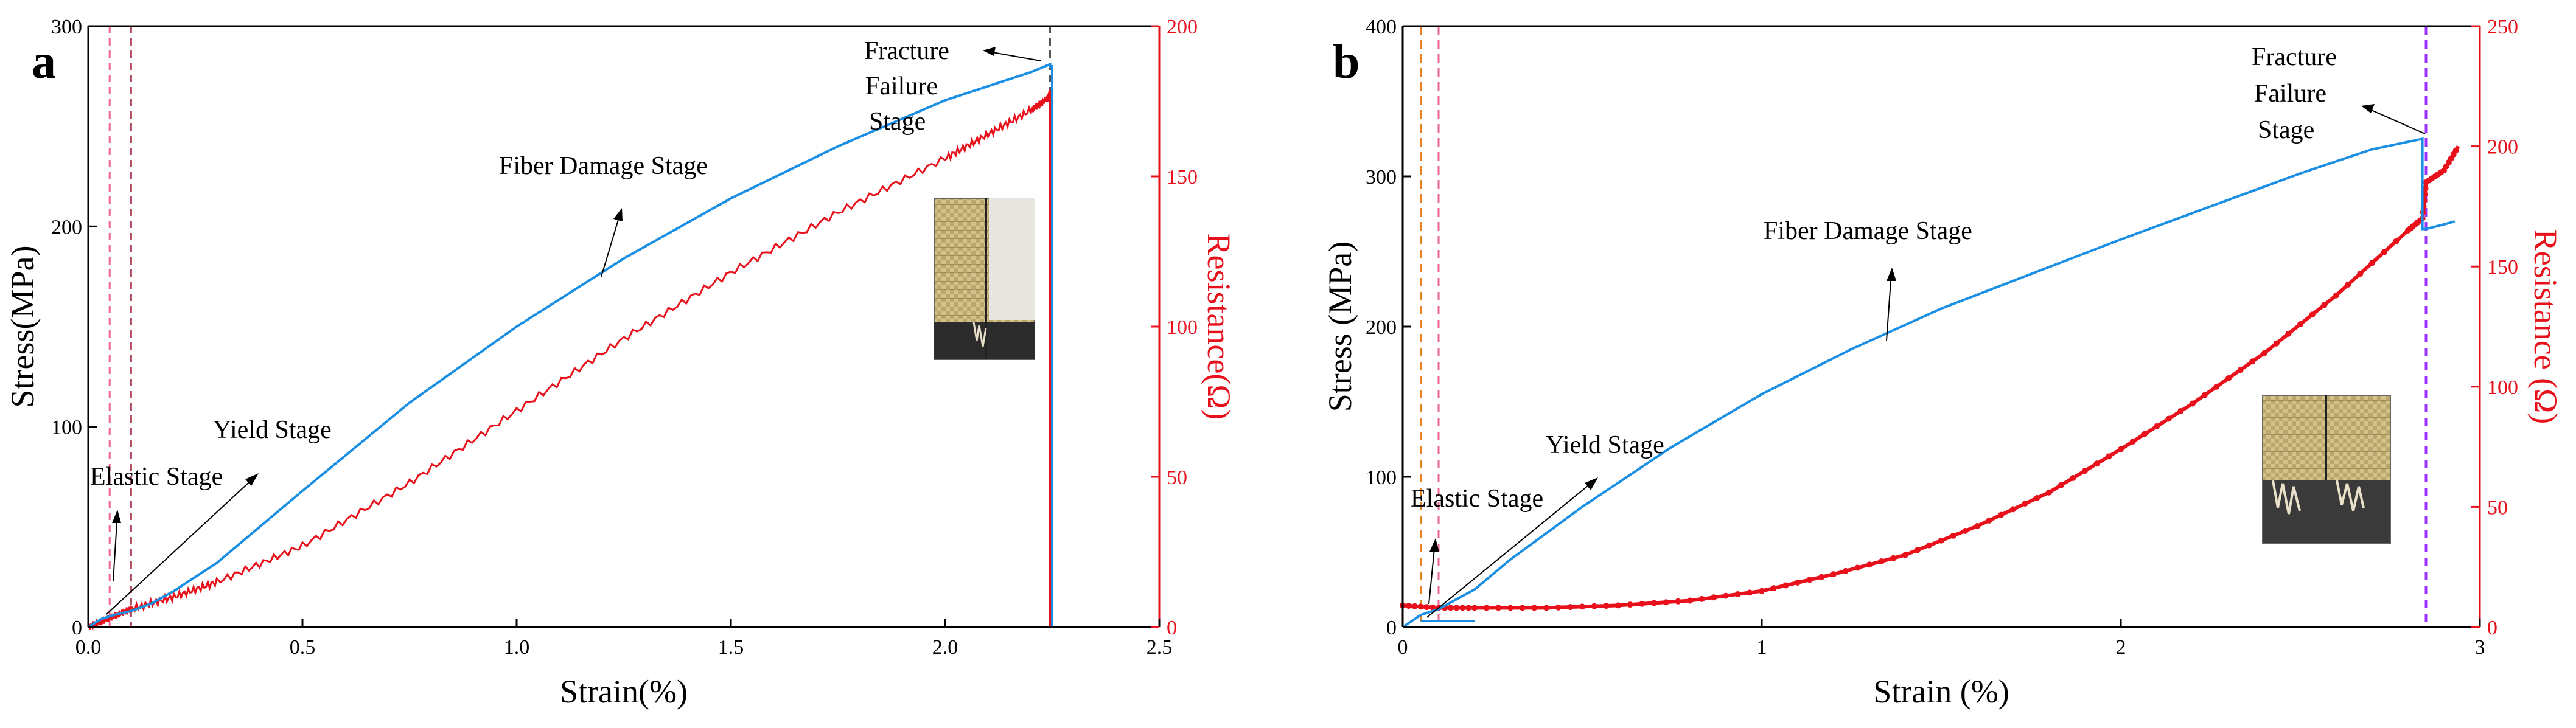  I want to click on x-tick-label: 3, so click(2480, 647).